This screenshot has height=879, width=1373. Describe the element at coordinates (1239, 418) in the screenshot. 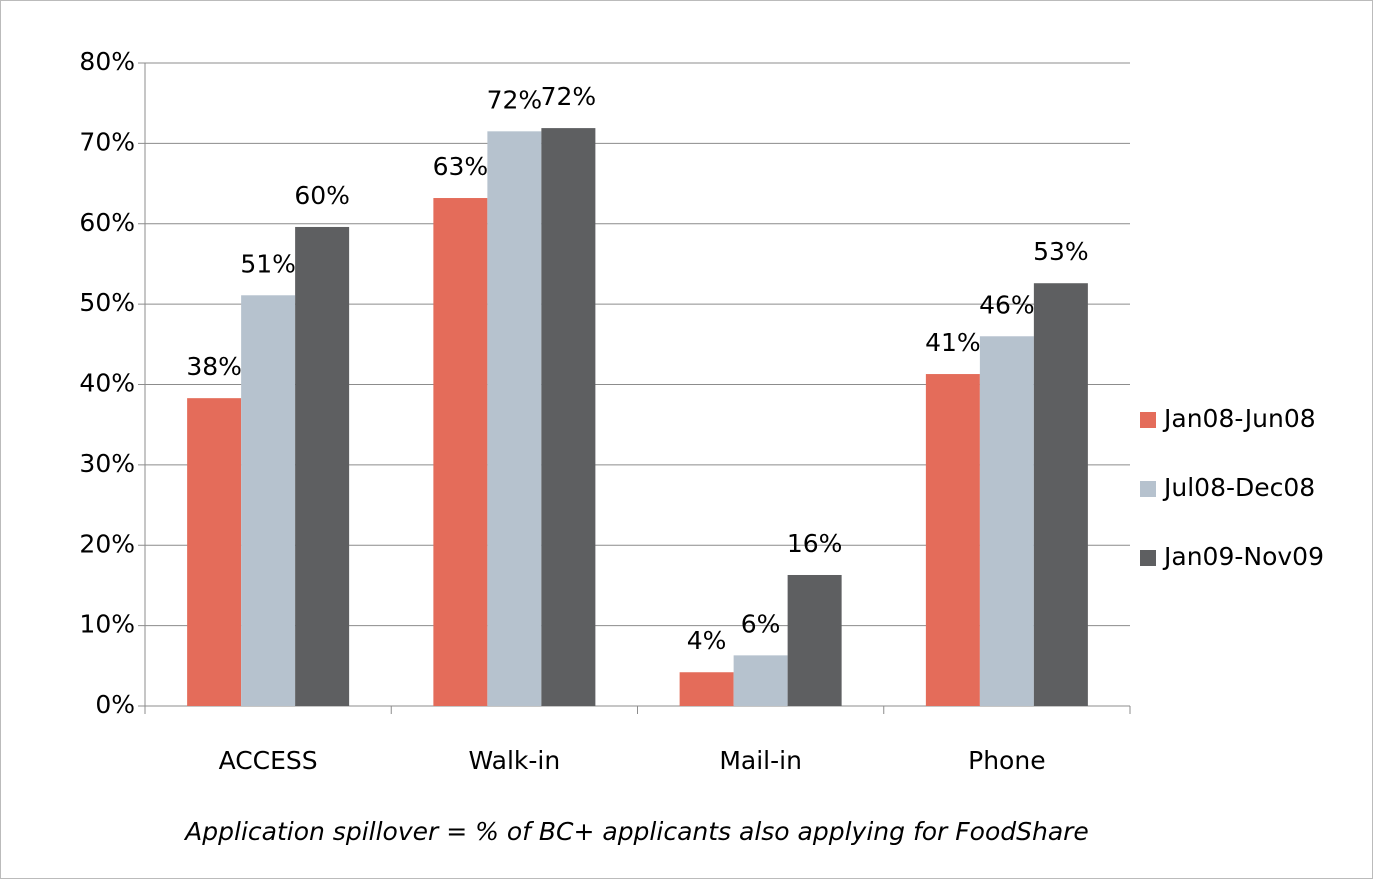

I see `legend-label: Jan08-Jun08` at that location.